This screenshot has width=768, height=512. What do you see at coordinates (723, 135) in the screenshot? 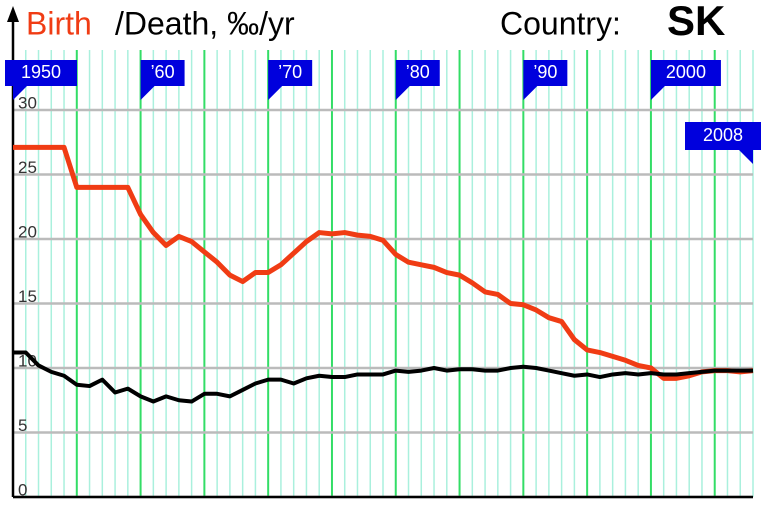
I see `x-tick-label: 2008` at bounding box center [723, 135].